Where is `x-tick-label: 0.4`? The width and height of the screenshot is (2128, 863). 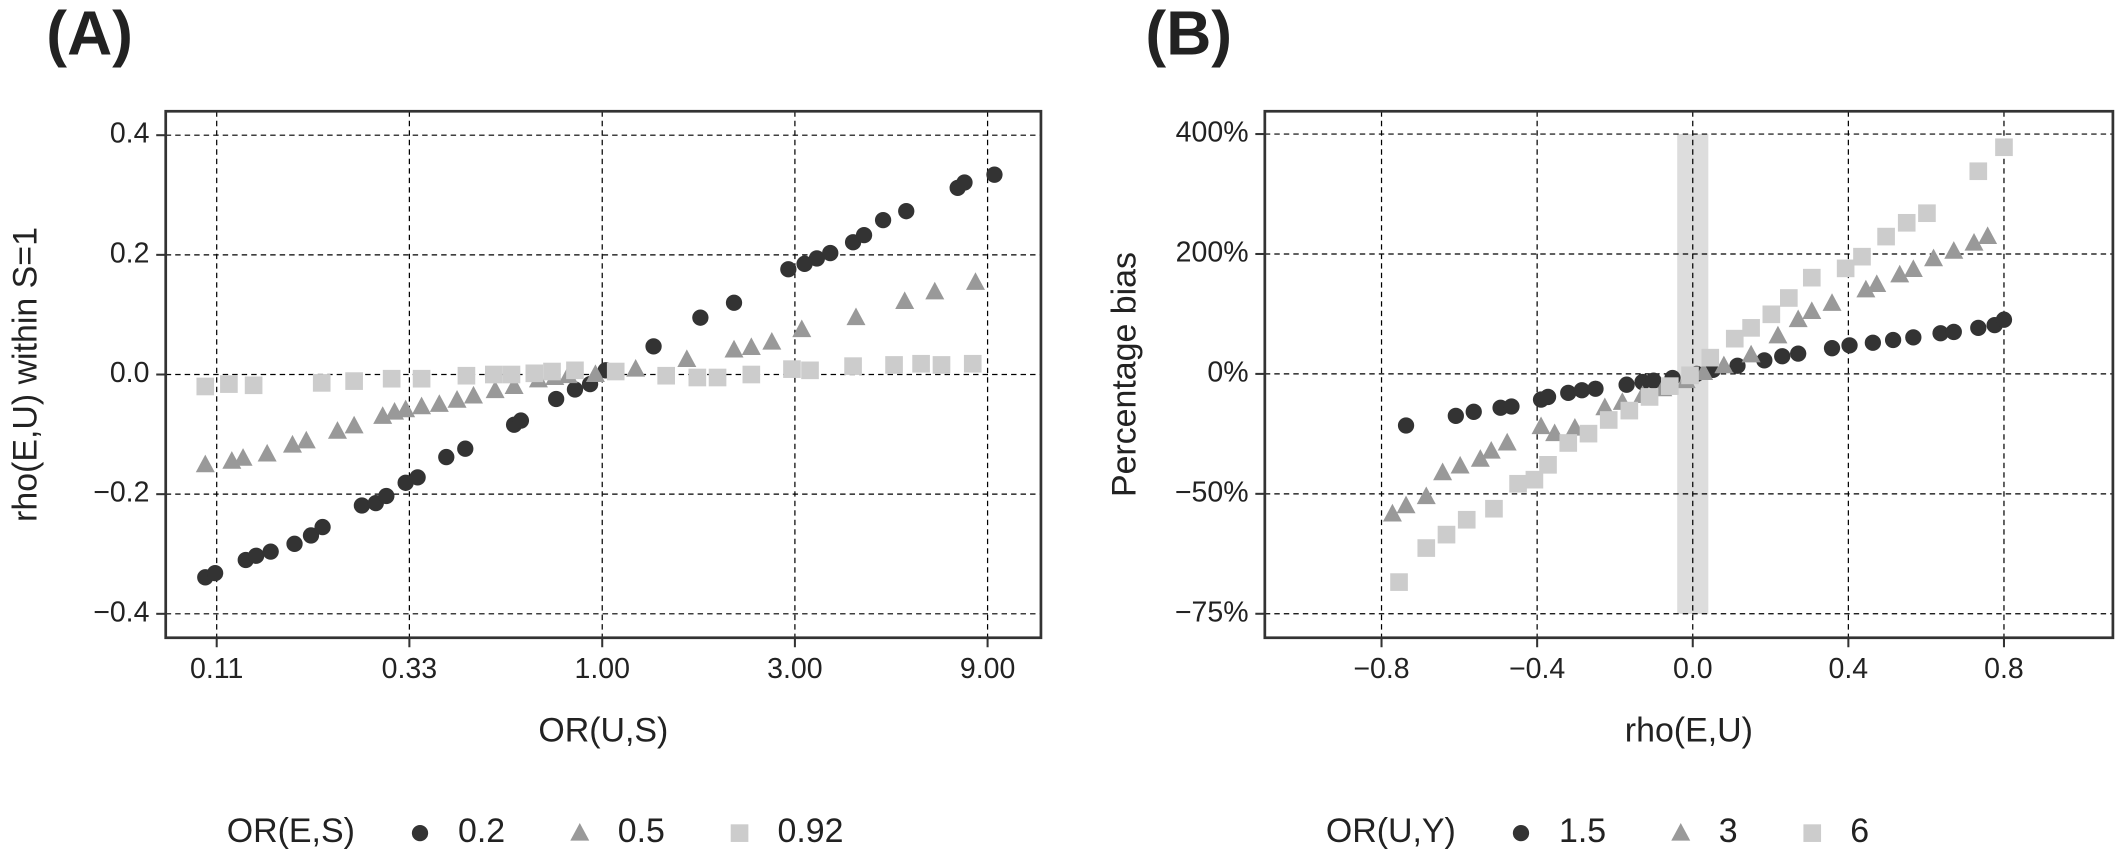
x-tick-label: 0.4 is located at coordinates (1849, 669).